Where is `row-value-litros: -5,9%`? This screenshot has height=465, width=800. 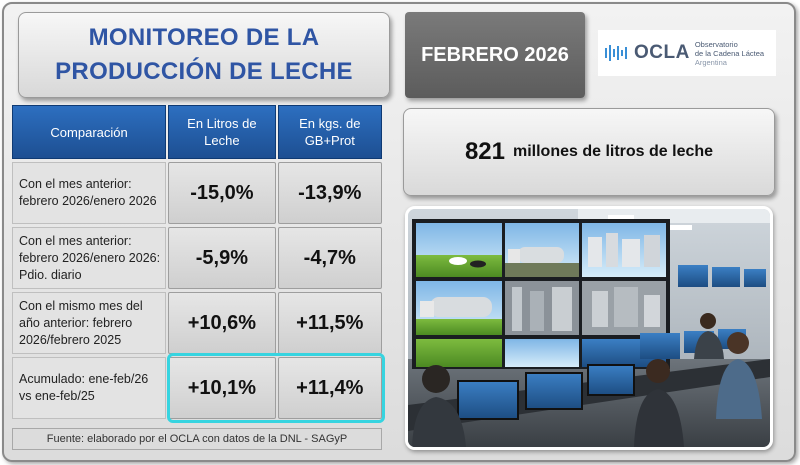
row-value-litros: -5,9% is located at coordinates (222, 258).